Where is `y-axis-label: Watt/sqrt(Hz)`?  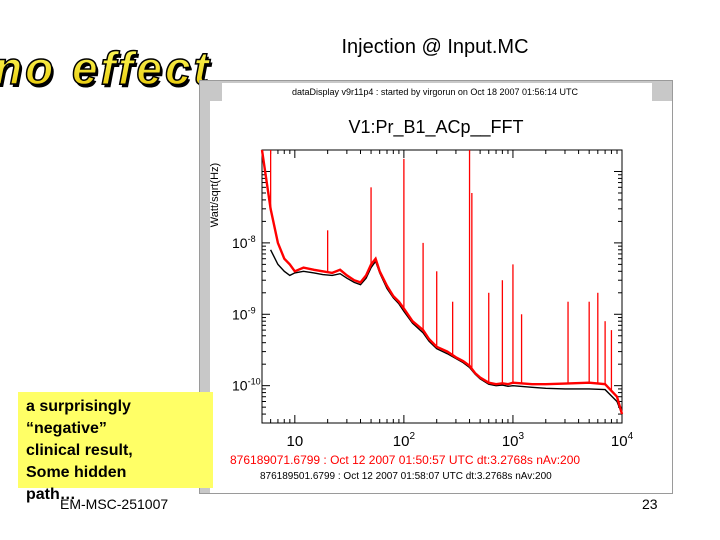 y-axis-label: Watt/sqrt(Hz) is located at coordinates (215, 195).